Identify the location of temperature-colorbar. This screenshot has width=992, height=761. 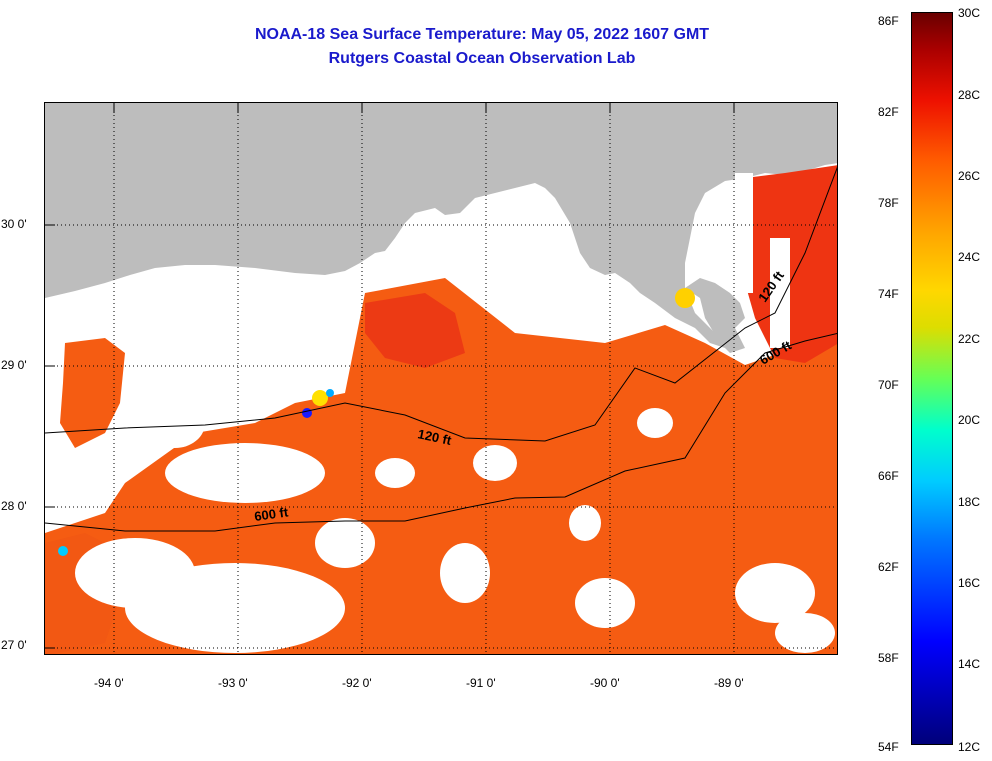
(932, 378).